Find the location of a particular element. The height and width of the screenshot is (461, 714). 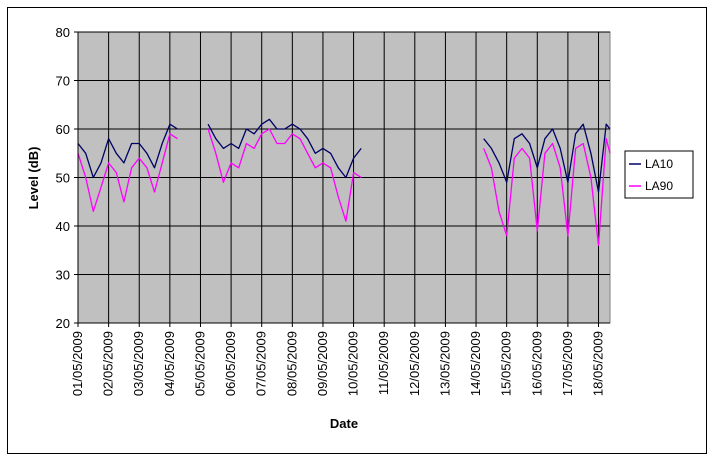

legend: LA10 LA90 is located at coordinates (659, 174).